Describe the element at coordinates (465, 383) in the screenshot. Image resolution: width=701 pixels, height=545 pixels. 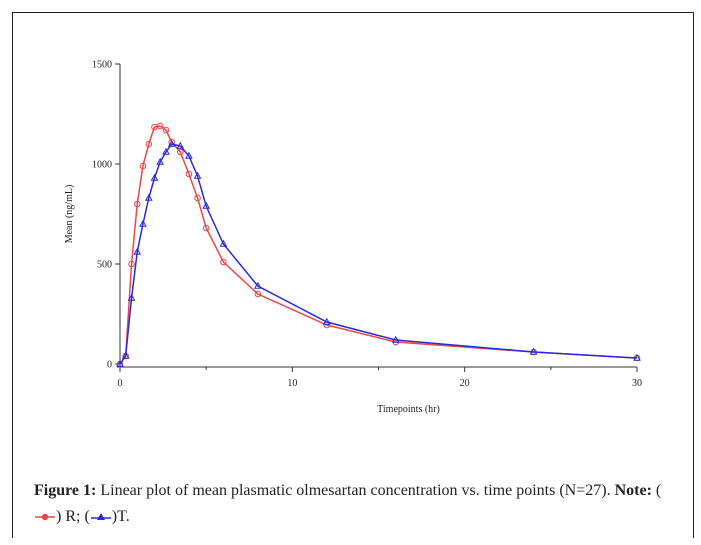
I see `x-tick-label: 20` at that location.